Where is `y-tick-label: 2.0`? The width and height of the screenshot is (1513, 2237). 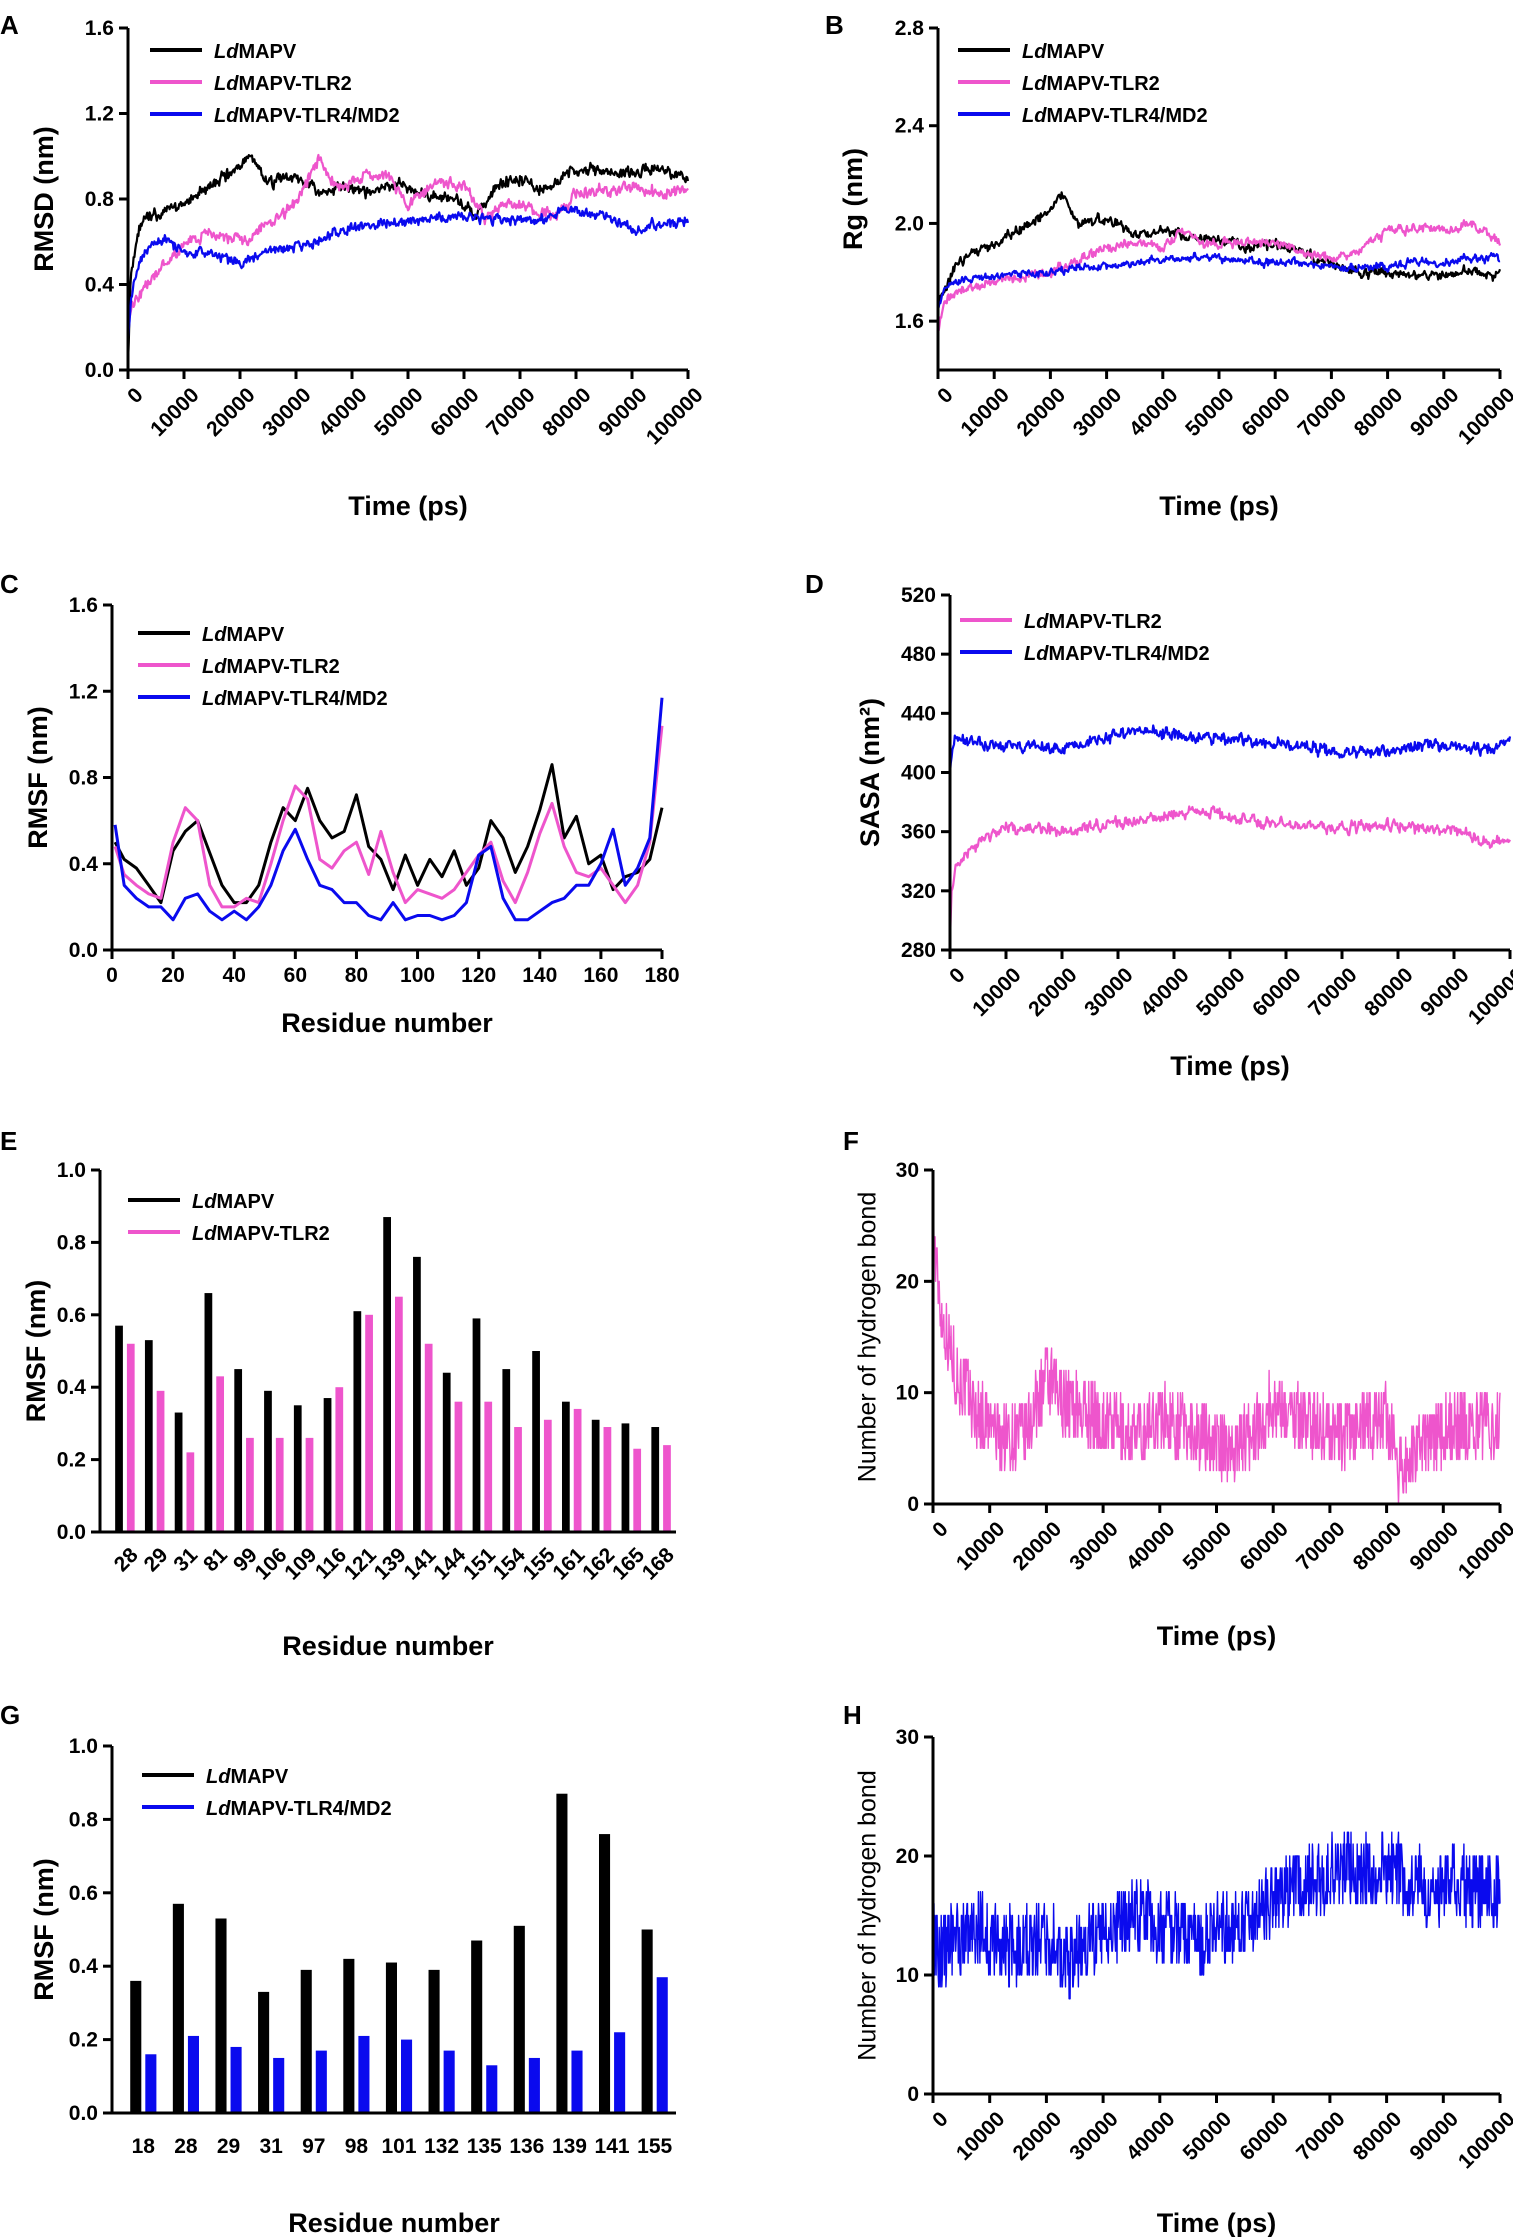 y-tick-label: 2.0 is located at coordinates (909, 223).